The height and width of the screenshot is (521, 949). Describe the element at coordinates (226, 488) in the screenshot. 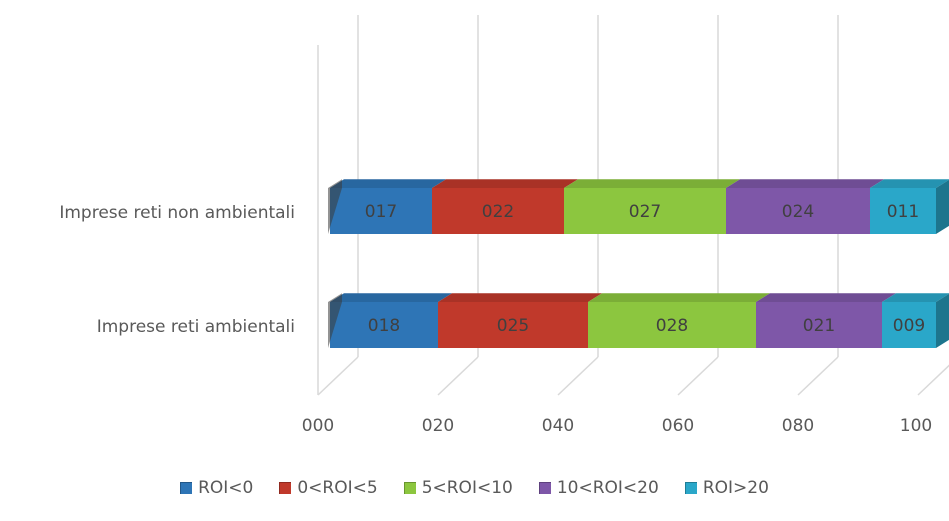

I see `legend-label: ROI<0` at that location.